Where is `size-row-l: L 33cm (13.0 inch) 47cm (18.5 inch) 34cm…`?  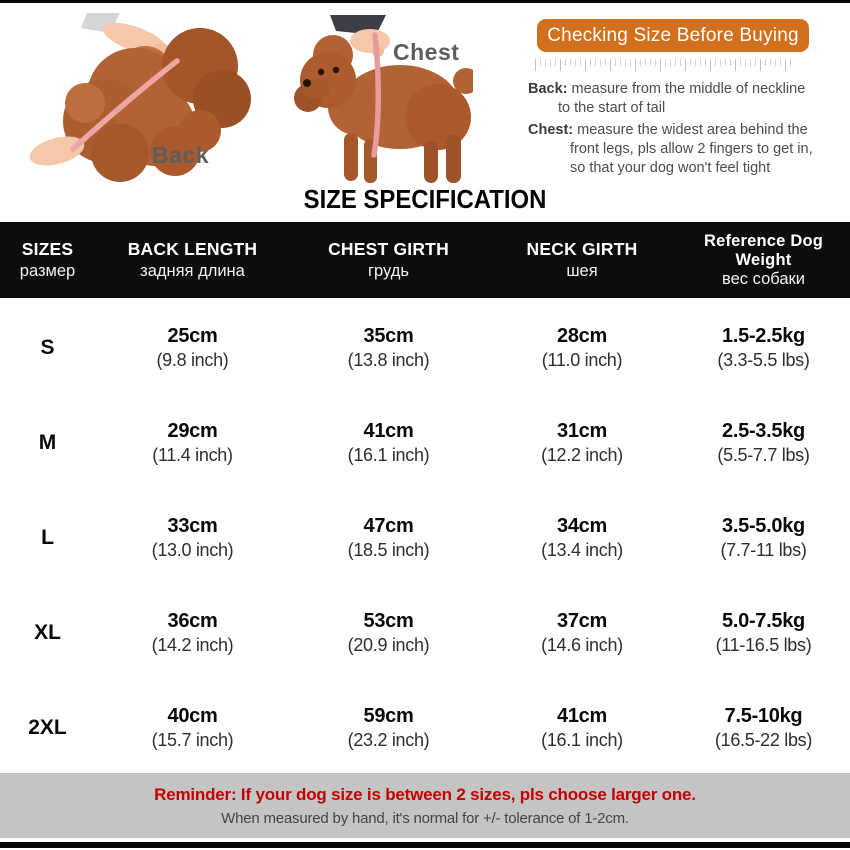
size-row-l: L 33cm (13.0 inch) 47cm (18.5 inch) 34cm… is located at coordinates (425, 537).